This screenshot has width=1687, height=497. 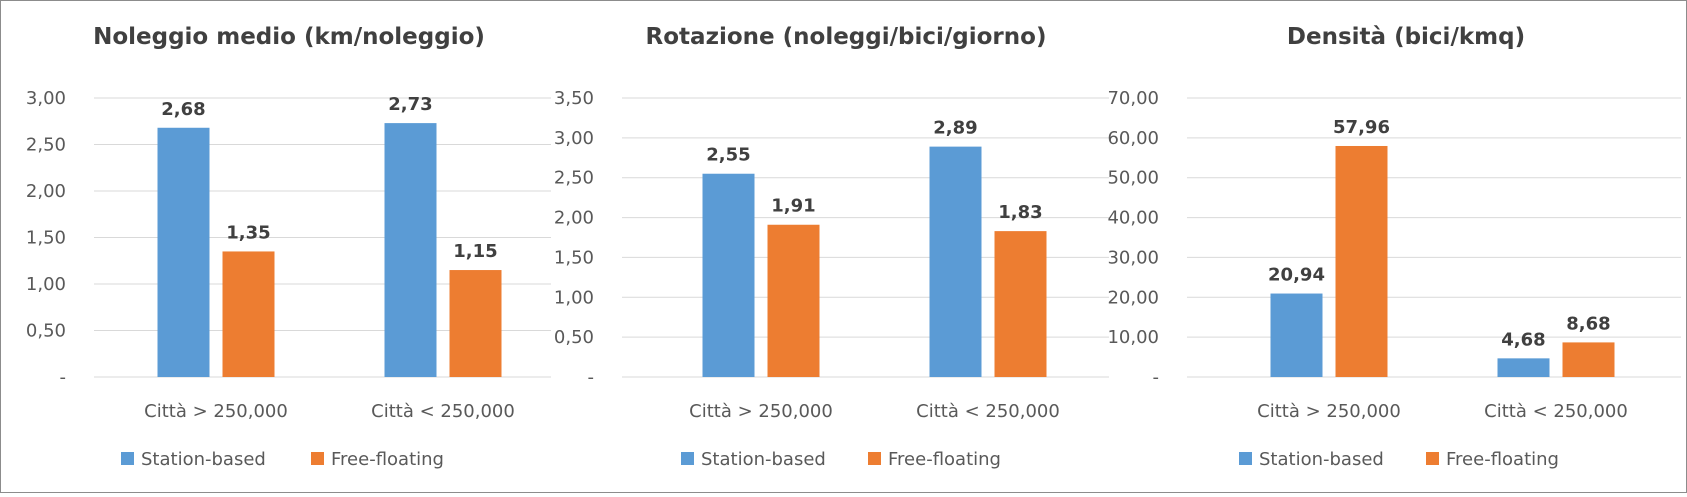 I want to click on data-label: 1,91, so click(x=793, y=206).